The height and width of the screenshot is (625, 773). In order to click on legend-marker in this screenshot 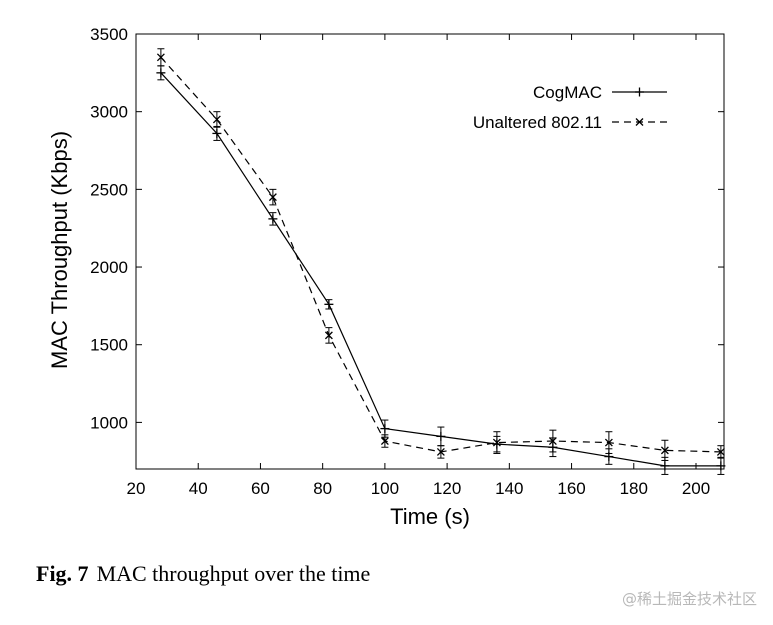, I will do `click(639, 122)`.